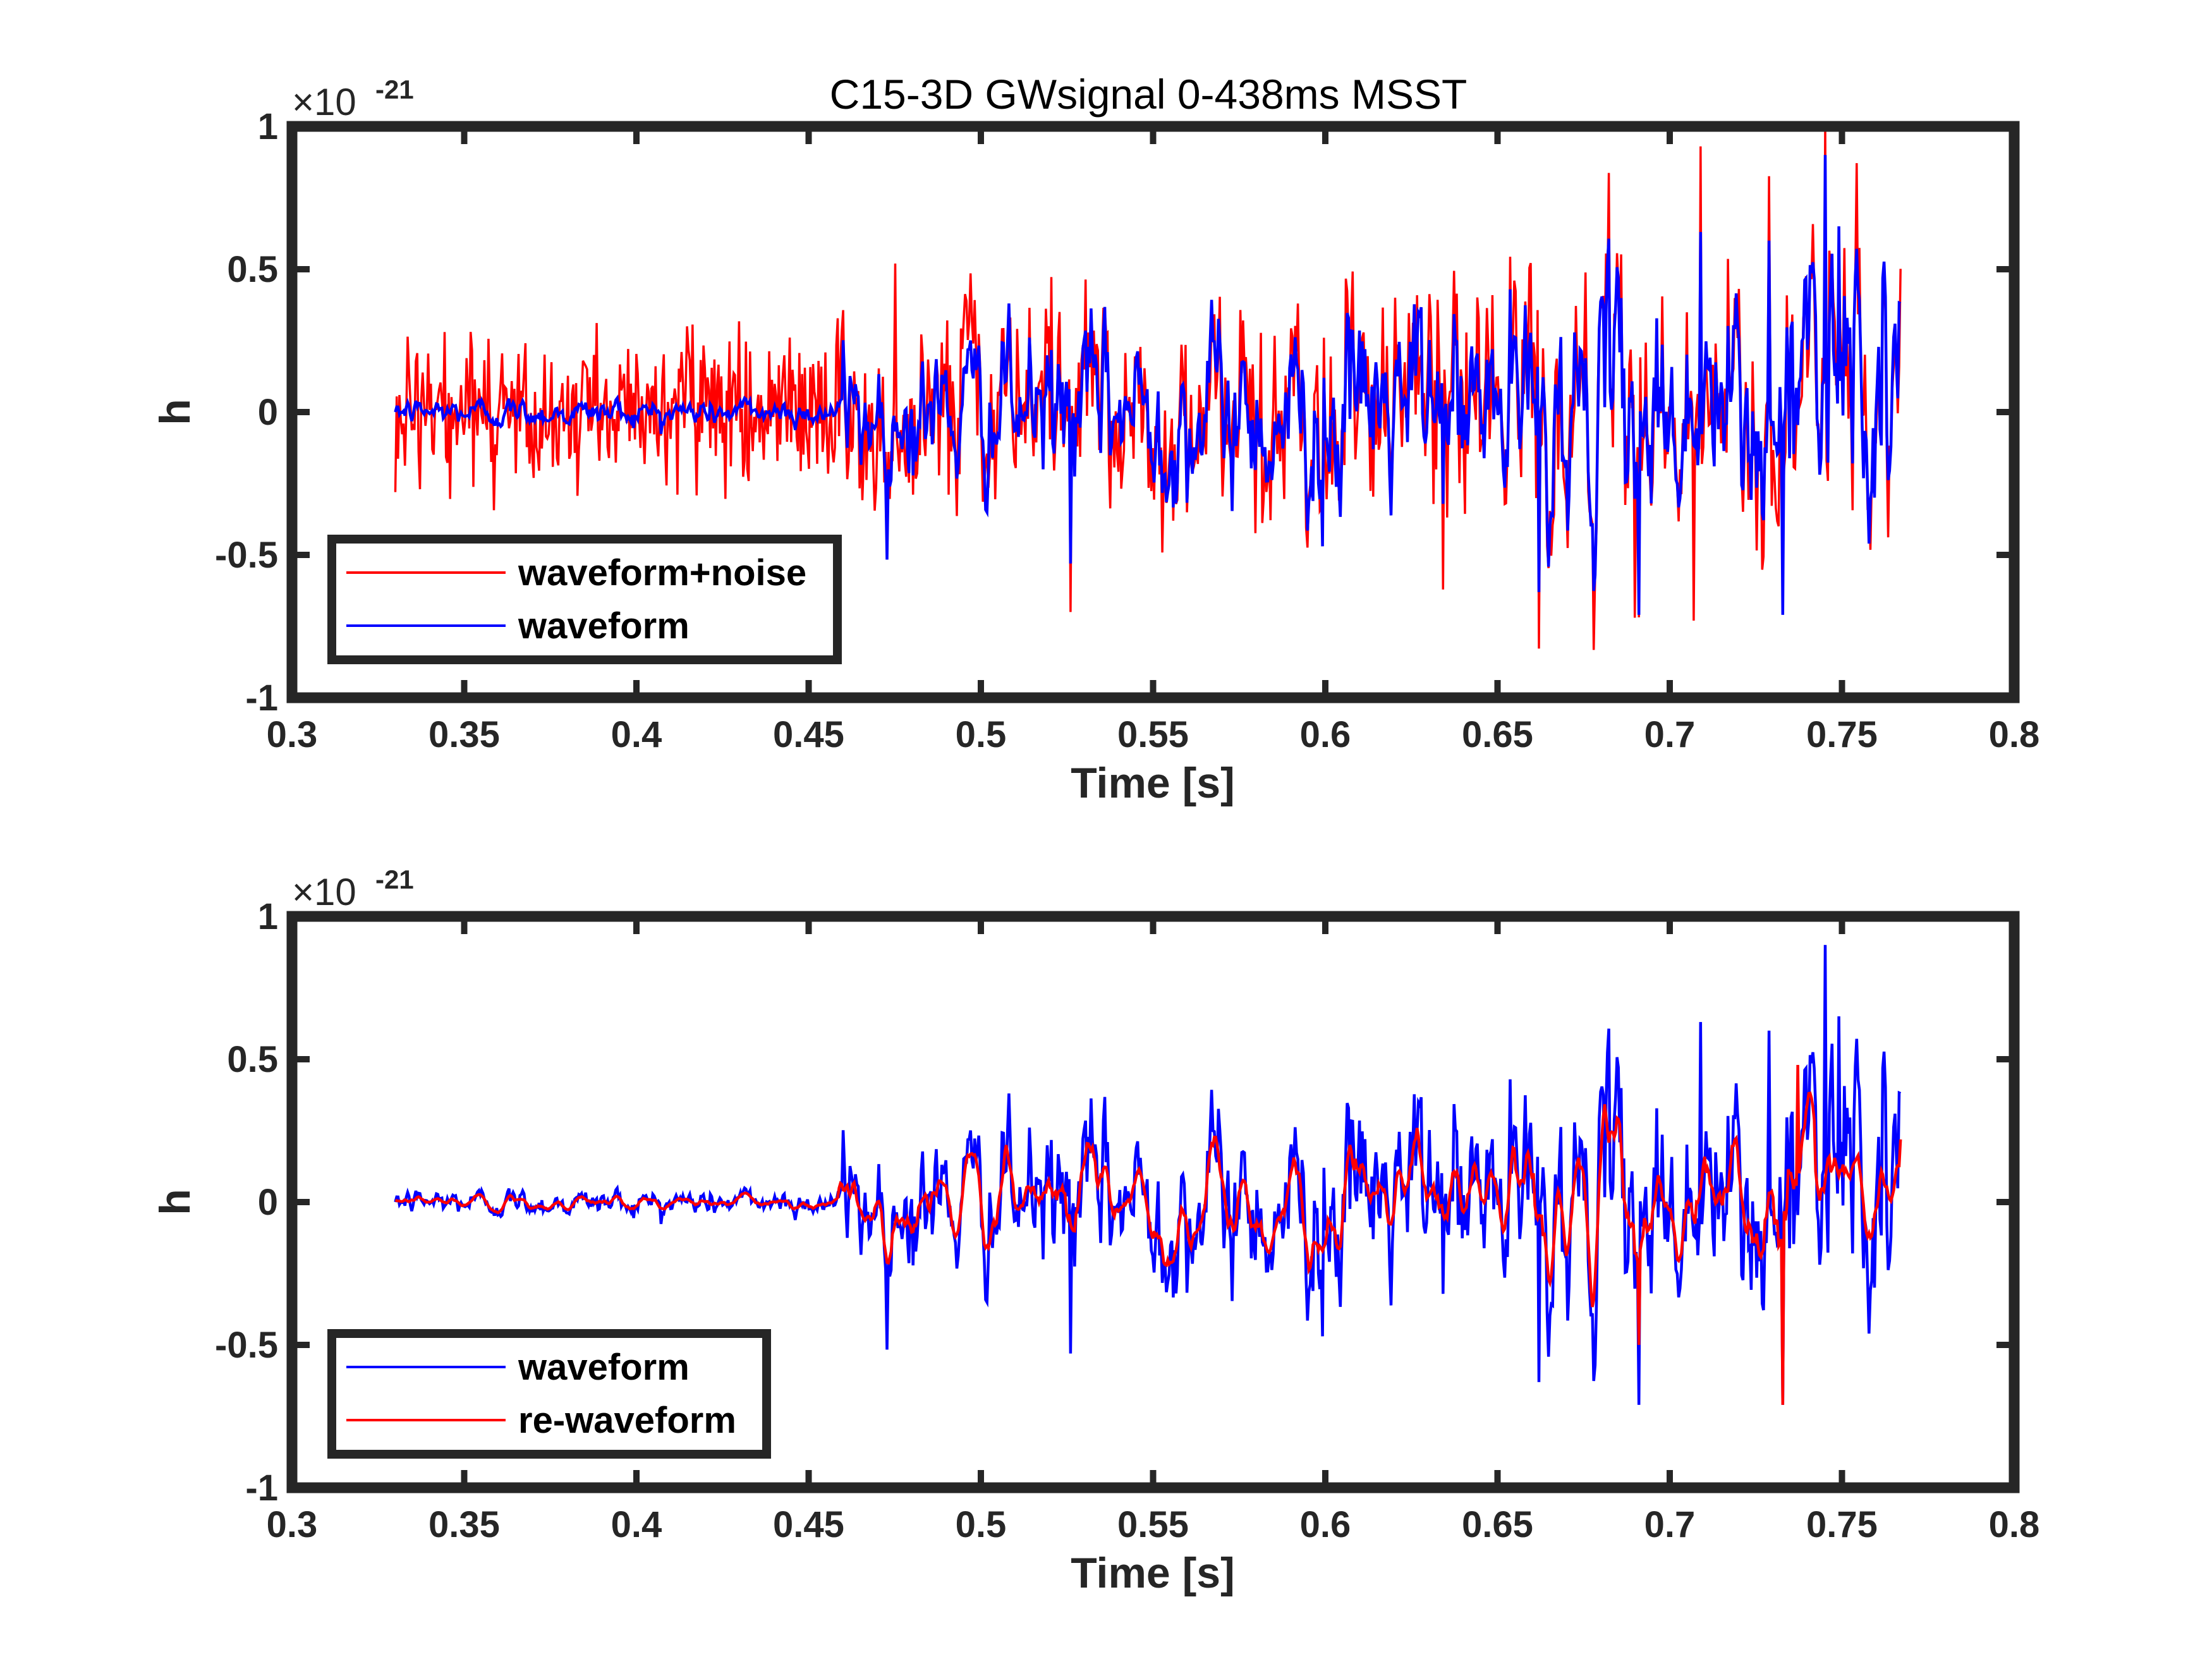 This screenshot has height=1659, width=2212. I want to click on y-exponent-bottom: ×10 -21, so click(353, 889).